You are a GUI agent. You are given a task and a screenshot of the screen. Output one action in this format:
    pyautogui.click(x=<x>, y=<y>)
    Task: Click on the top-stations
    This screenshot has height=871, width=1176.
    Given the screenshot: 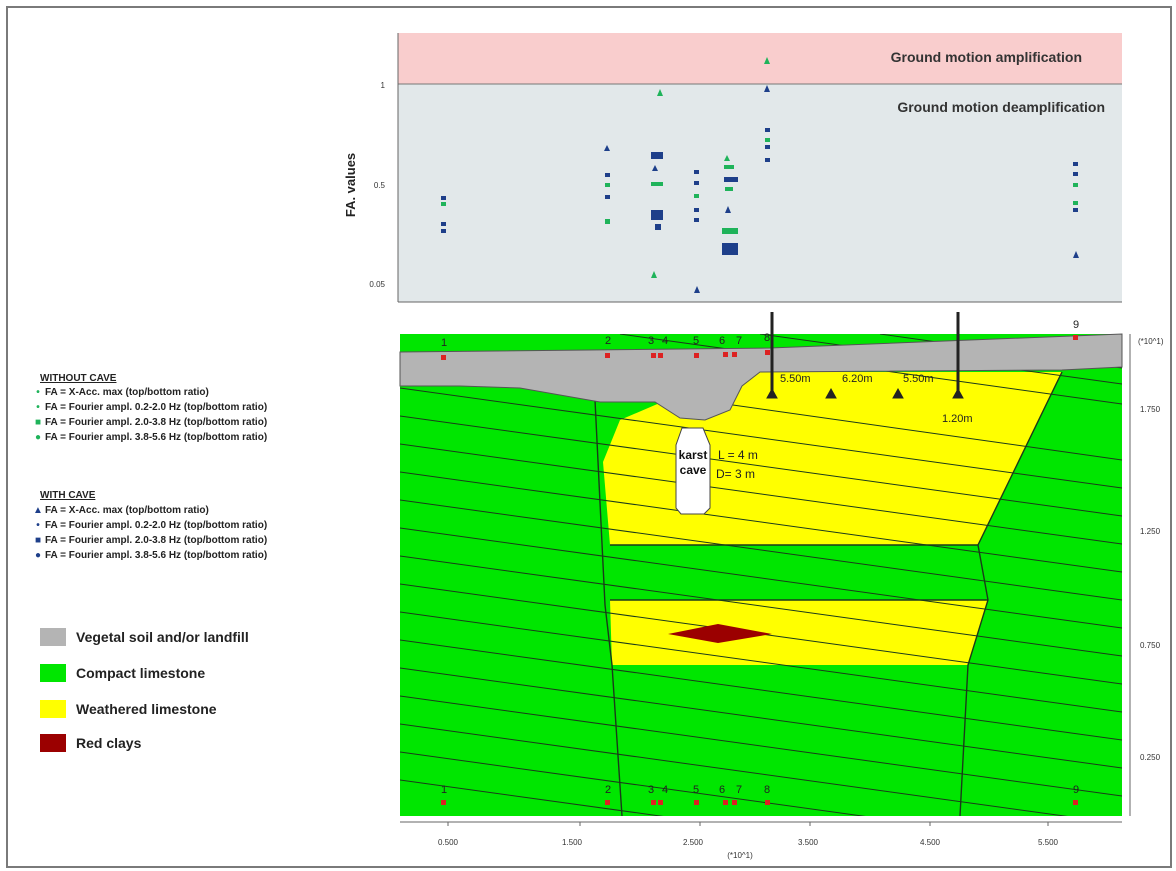 What is the action you would take?
    pyautogui.click(x=759, y=347)
    